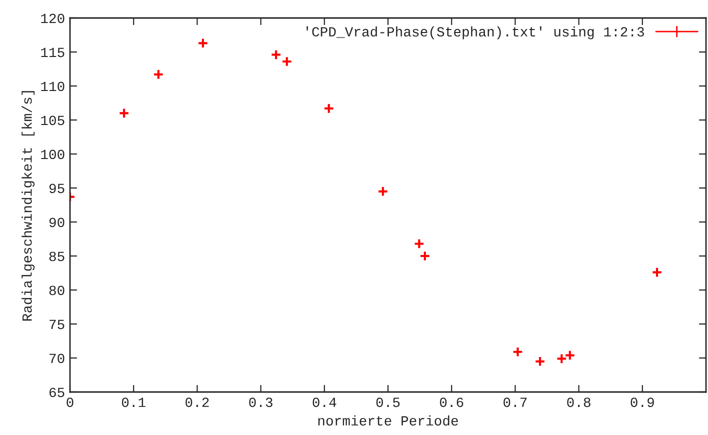 Image resolution: width=708 pixels, height=435 pixels. I want to click on y-tick-label: 70, so click(57, 359).